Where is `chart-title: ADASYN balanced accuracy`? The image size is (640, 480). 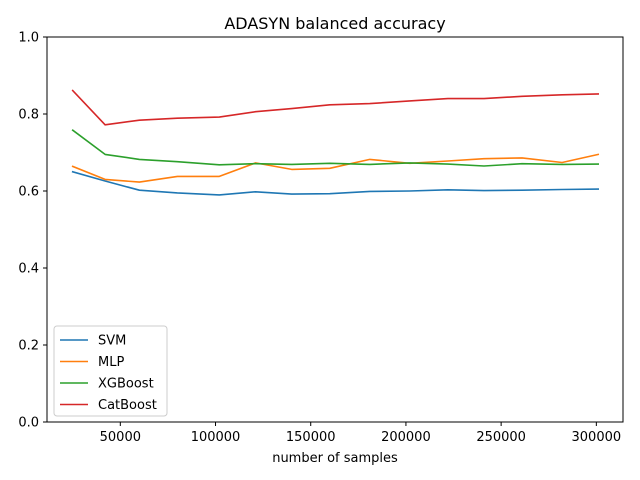 chart-title: ADASYN balanced accuracy is located at coordinates (334, 23).